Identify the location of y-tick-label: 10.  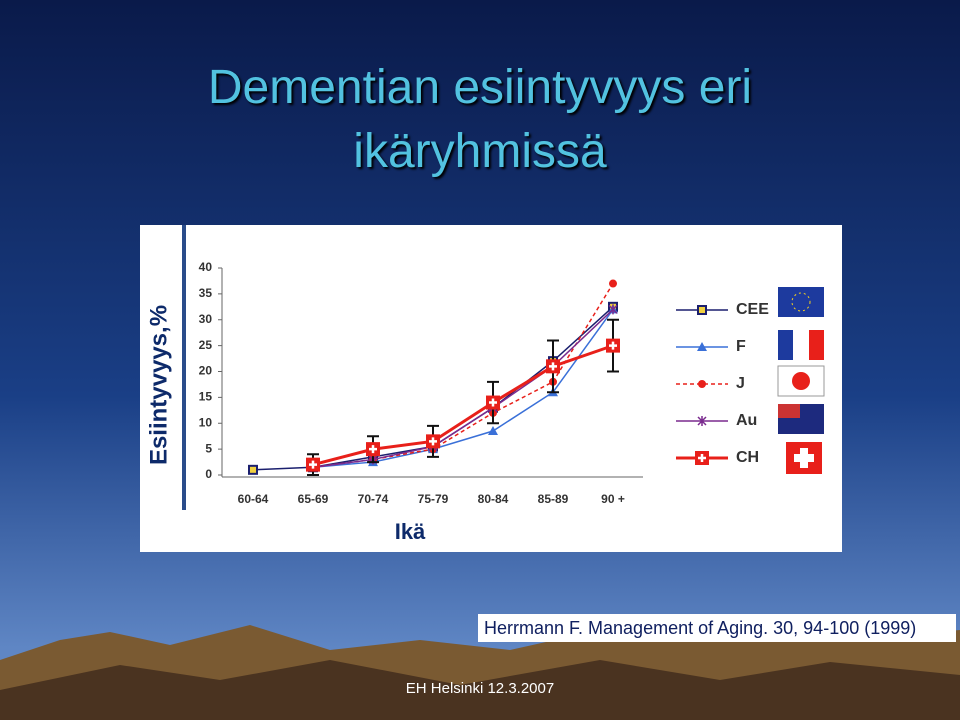
(206, 422).